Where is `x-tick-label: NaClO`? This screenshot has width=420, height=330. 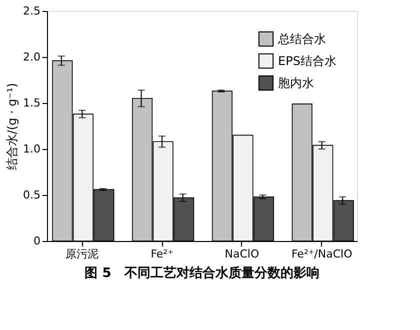 x-tick-label: NaClO is located at coordinates (242, 254).